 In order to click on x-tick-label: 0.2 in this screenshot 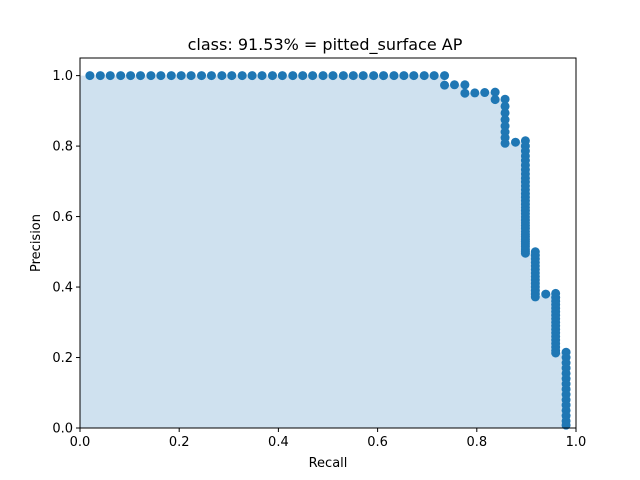, I will do `click(179, 442)`.